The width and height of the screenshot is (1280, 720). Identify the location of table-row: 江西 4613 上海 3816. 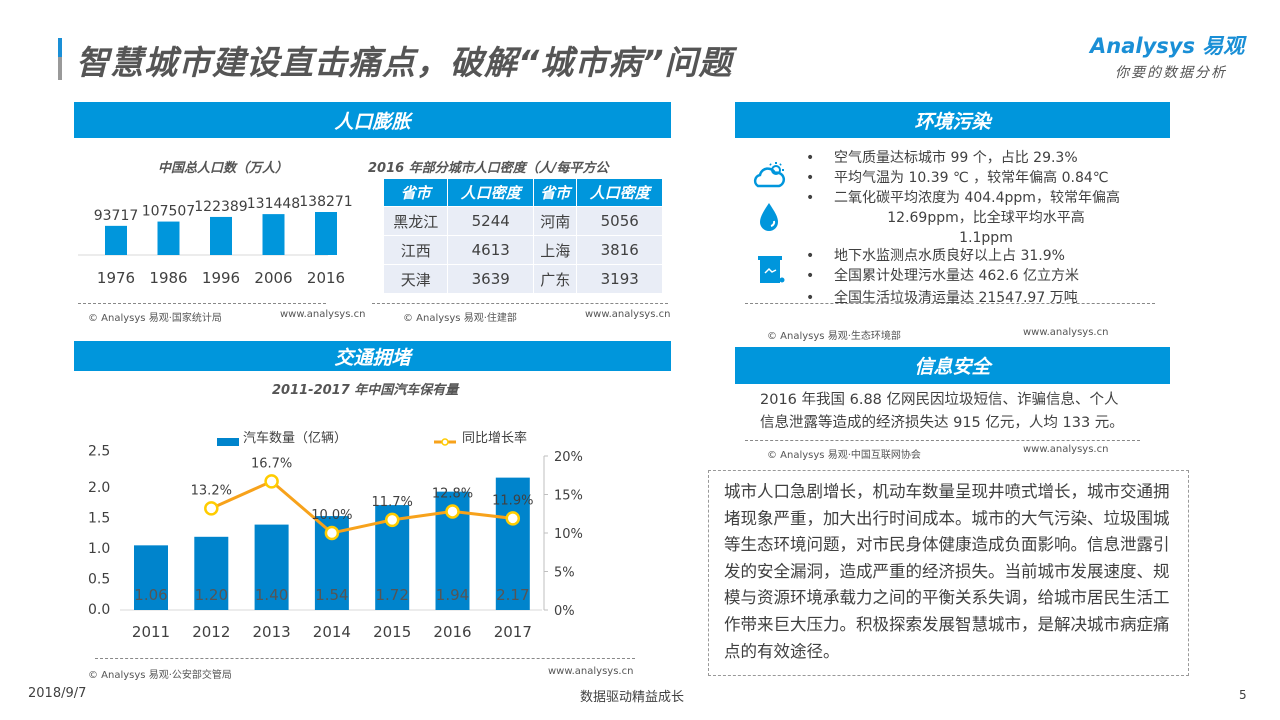
(522, 250).